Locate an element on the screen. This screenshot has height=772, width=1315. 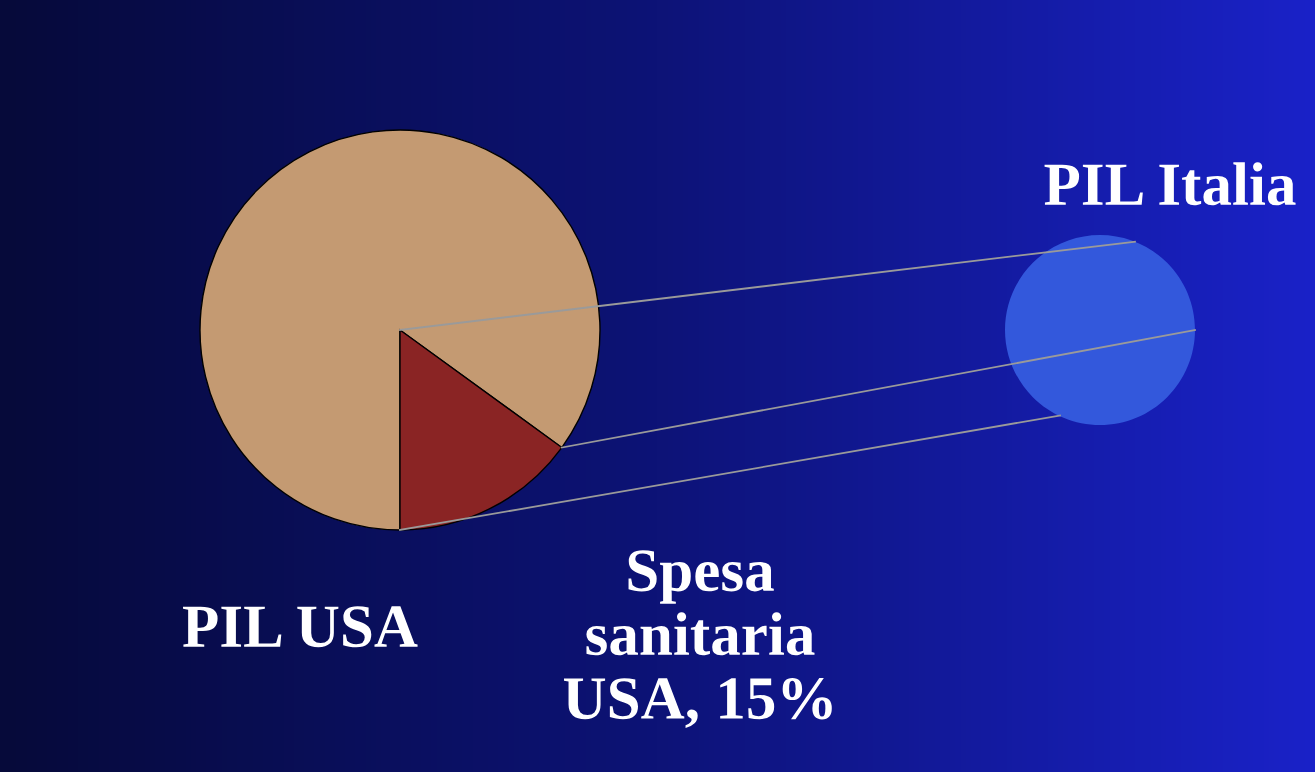
slice-label: PIL USA is located at coordinates (300, 627).